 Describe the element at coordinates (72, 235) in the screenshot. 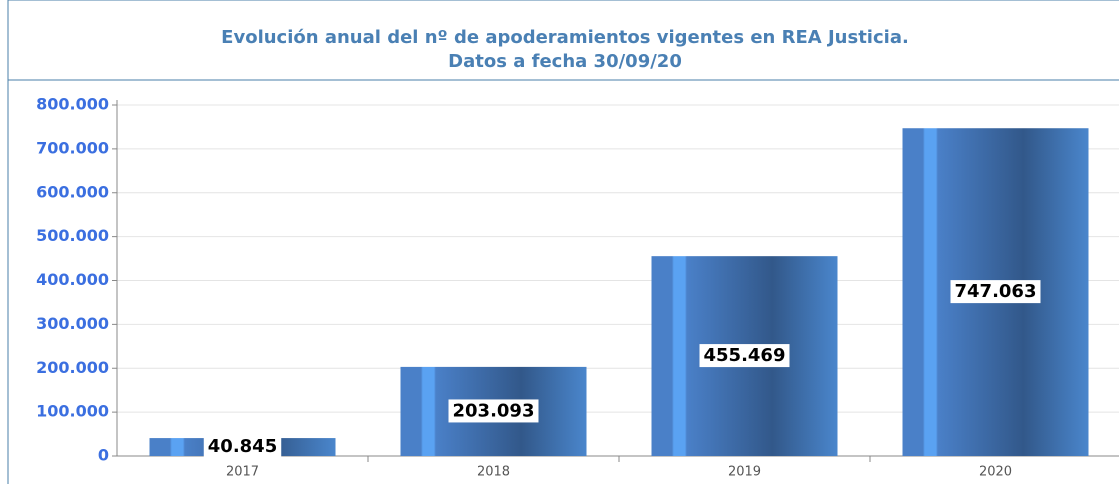

I see `y-tick-label: 500.000` at that location.